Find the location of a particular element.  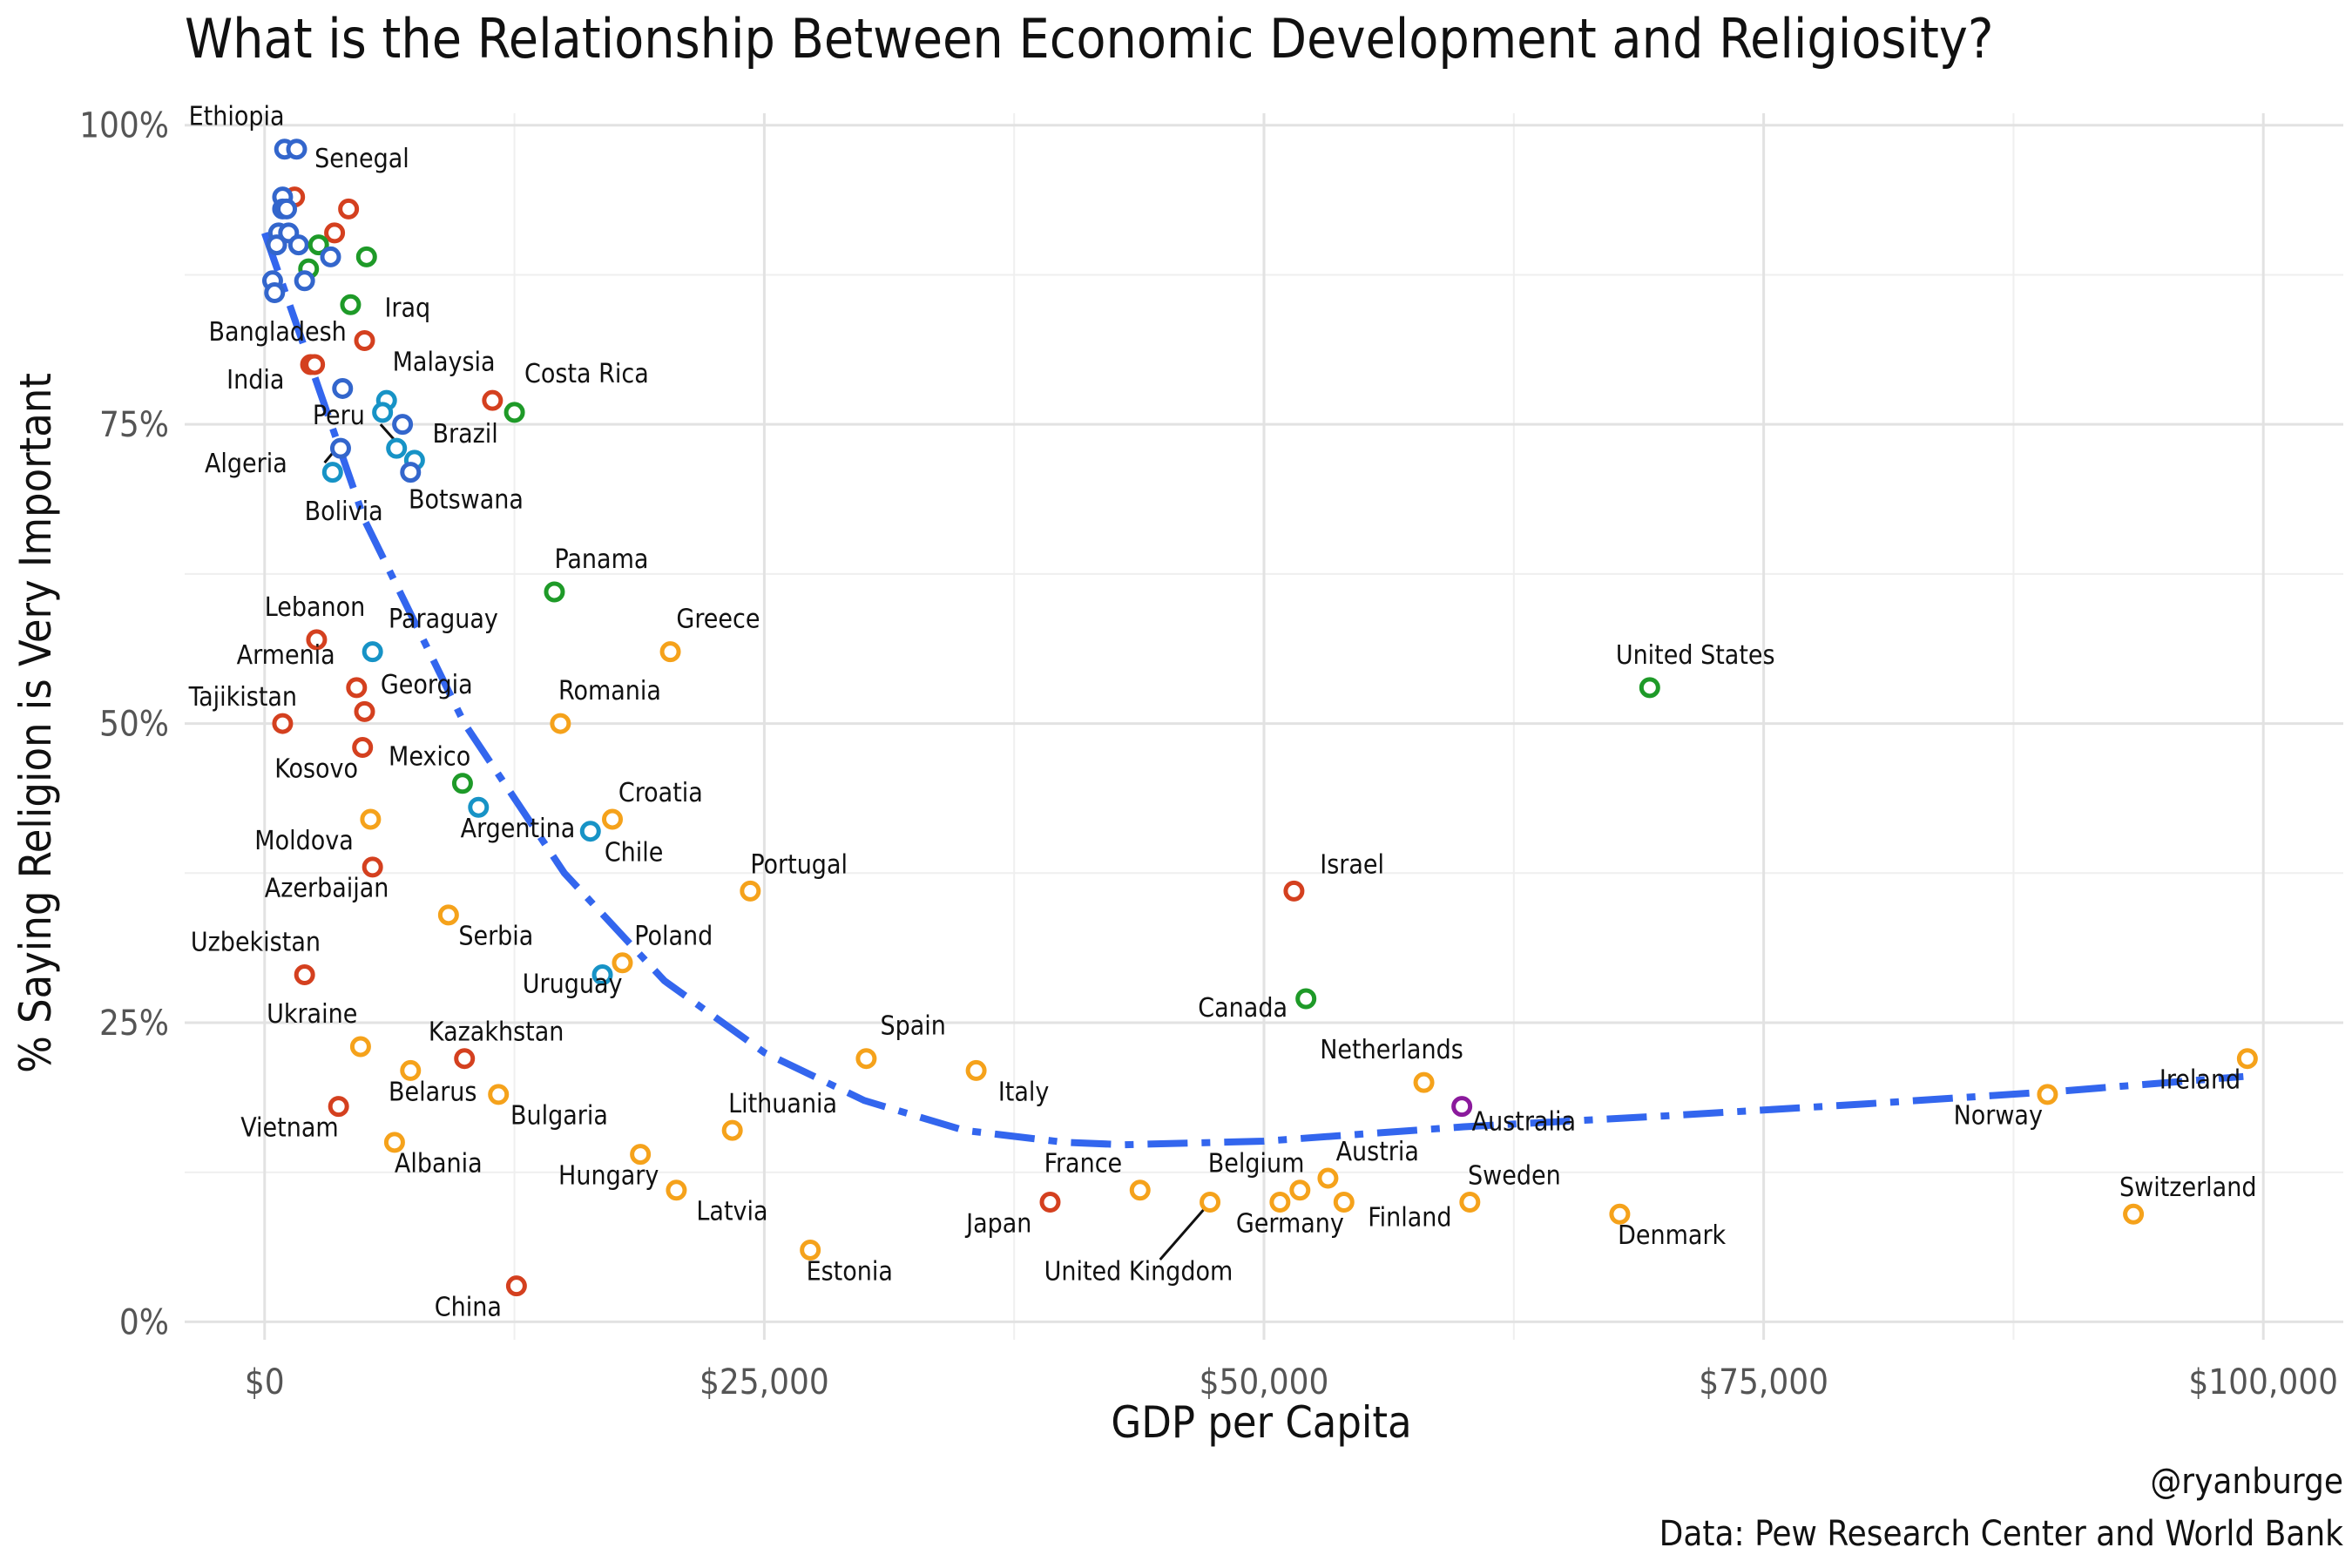

point-label: Albania is located at coordinates (439, 1164).